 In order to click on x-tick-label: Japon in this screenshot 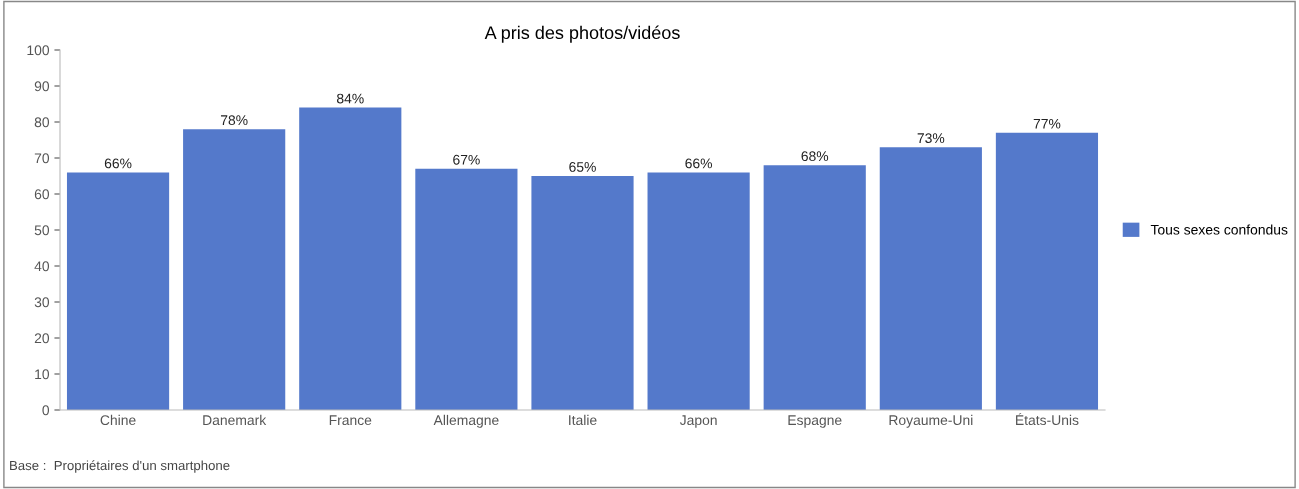, I will do `click(698, 421)`.